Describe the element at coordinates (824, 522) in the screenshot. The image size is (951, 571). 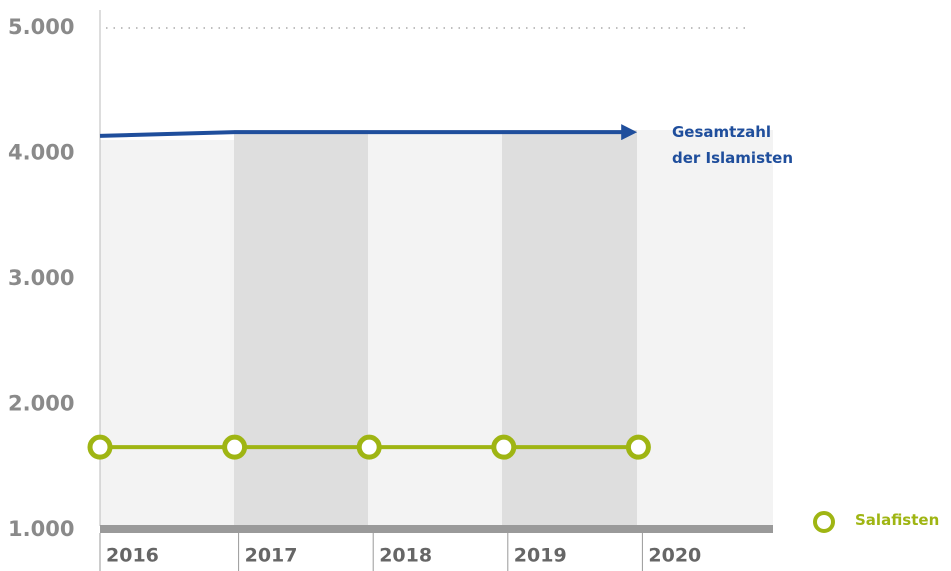
I see `legend-marker` at that location.